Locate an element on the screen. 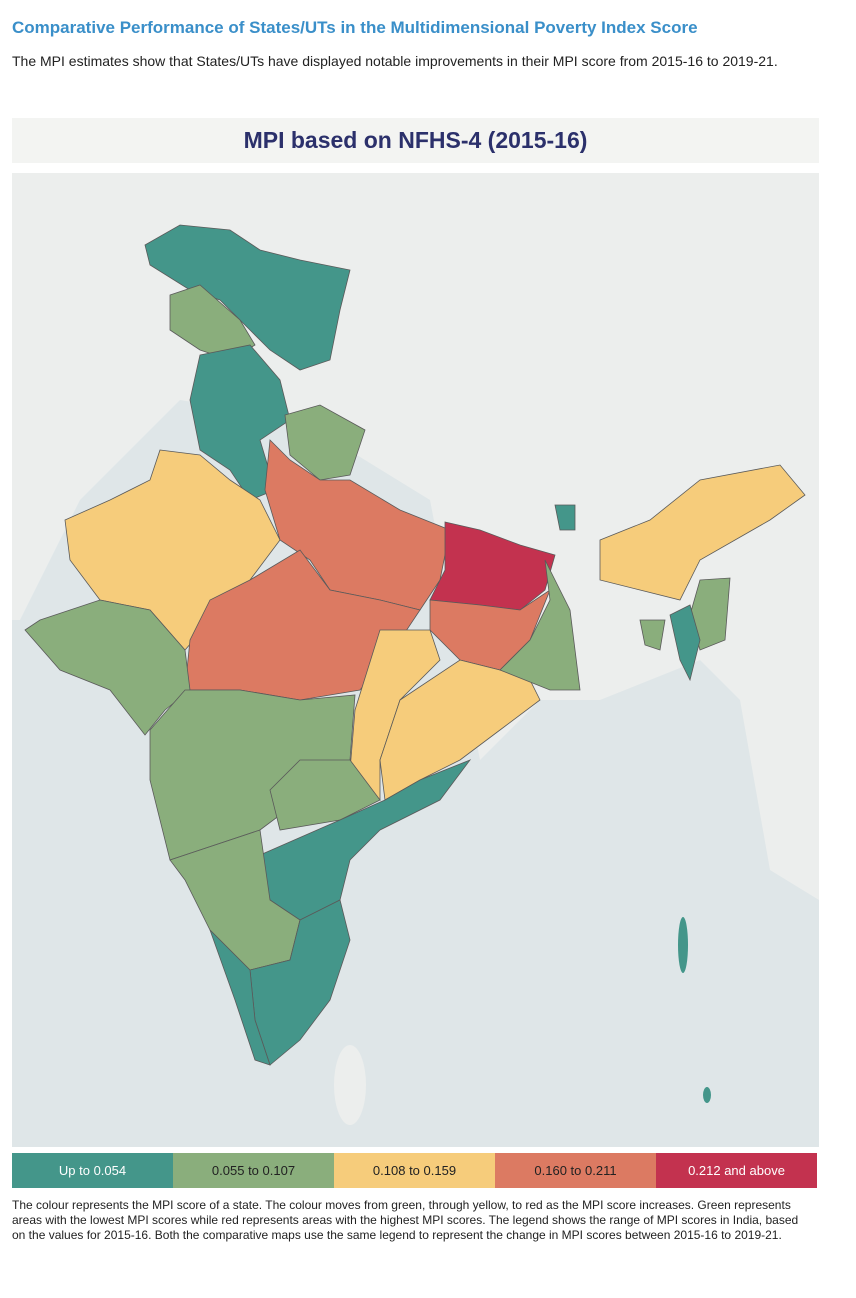 This screenshot has height=1298, width=856. sri-lanka is located at coordinates (350, 1085).